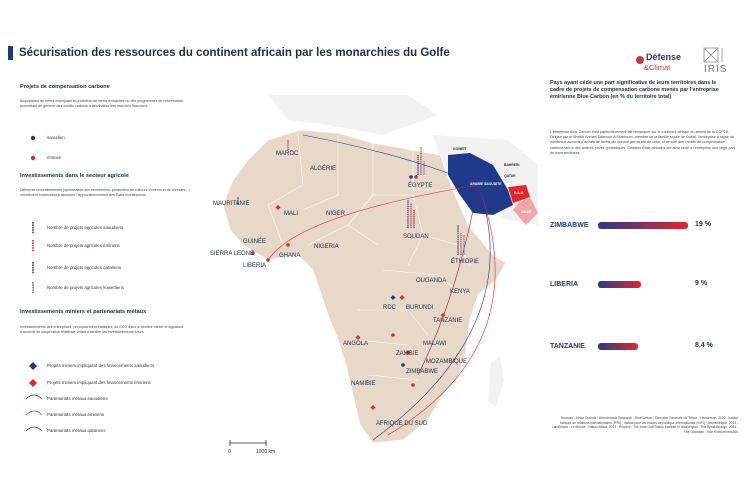 Image resolution: width=750 pixels, height=500 pixels. What do you see at coordinates (85, 287) in the screenshot?
I see `legend-kuwaiti-agri: Nombre de projets agricoles koweïtiens` at bounding box center [85, 287].